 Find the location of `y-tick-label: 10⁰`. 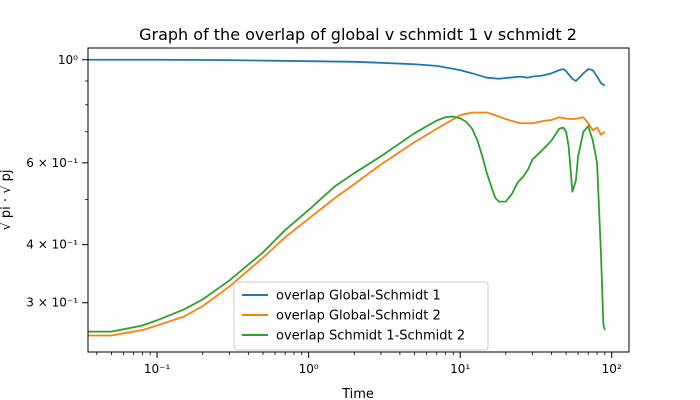

y-tick-label: 10⁰ is located at coordinates (68, 60).